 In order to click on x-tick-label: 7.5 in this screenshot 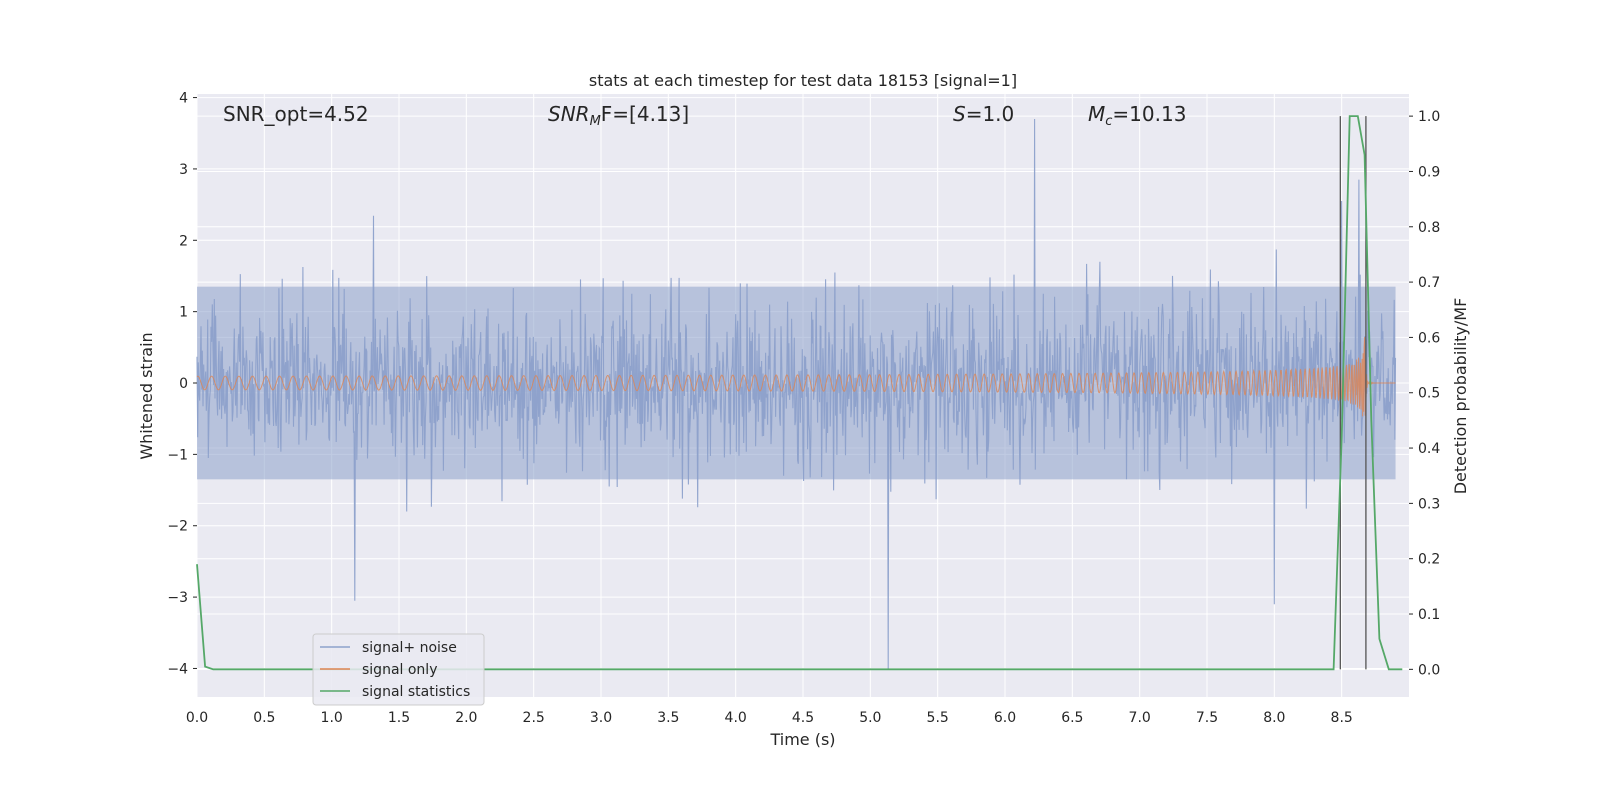, I will do `click(1207, 718)`.